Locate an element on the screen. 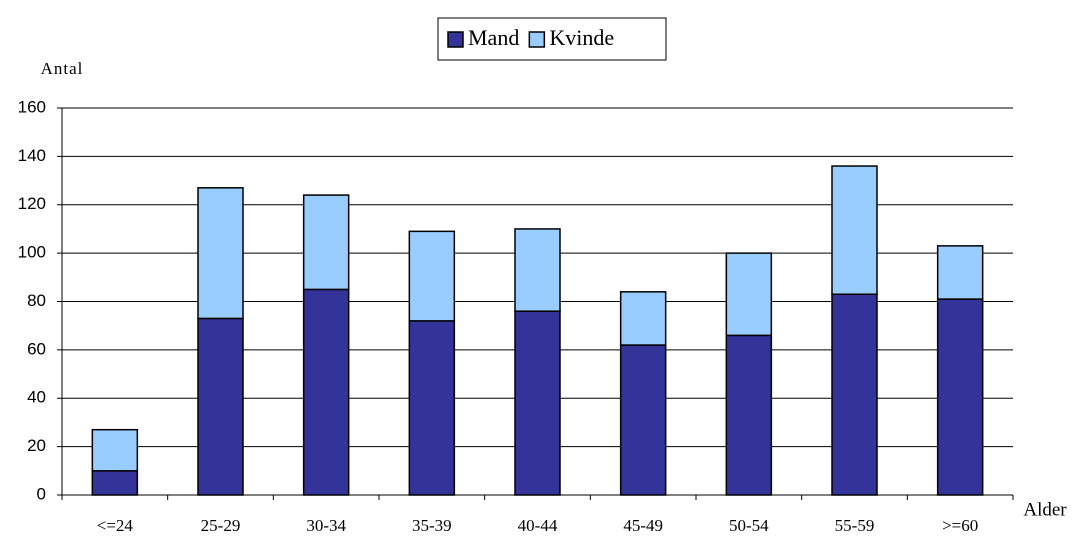 The height and width of the screenshot is (542, 1076). x-tick-label: >=60 is located at coordinates (960, 525).